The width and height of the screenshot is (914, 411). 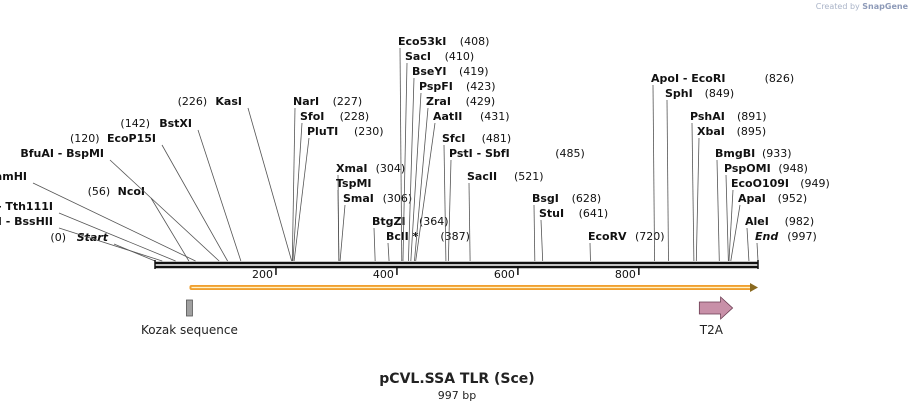 What do you see at coordinates (354, 183) in the screenshot?
I see `site-label-name: TspMI` at bounding box center [354, 183].